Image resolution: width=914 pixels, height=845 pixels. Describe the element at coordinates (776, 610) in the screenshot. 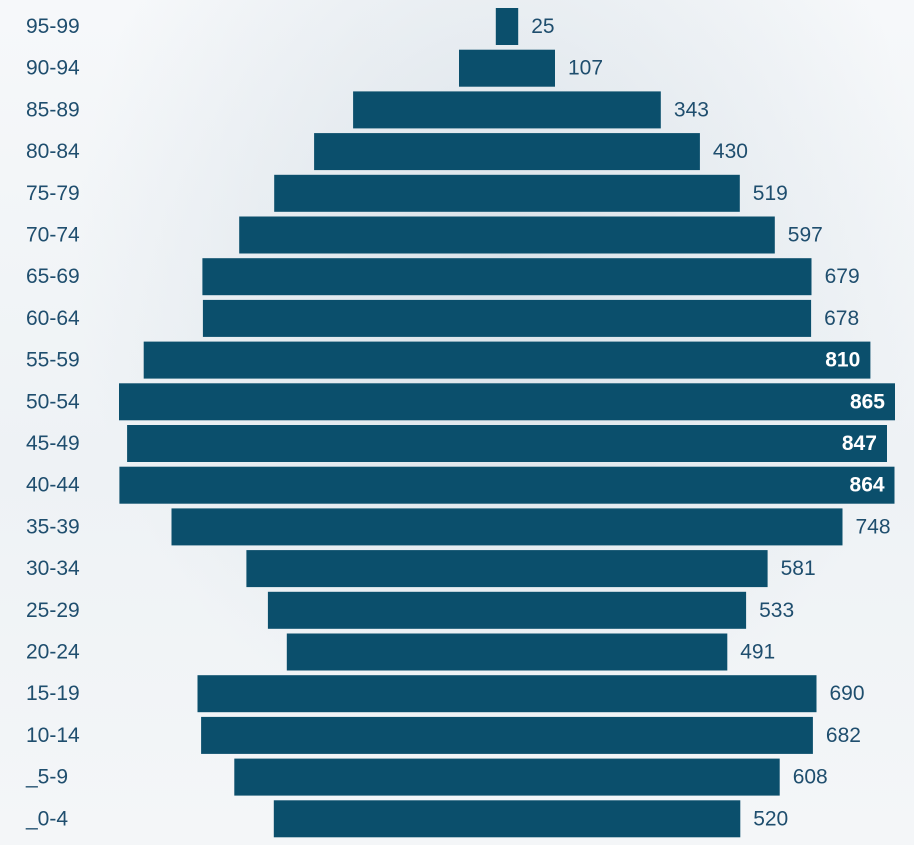

I see `value-label: 533` at that location.